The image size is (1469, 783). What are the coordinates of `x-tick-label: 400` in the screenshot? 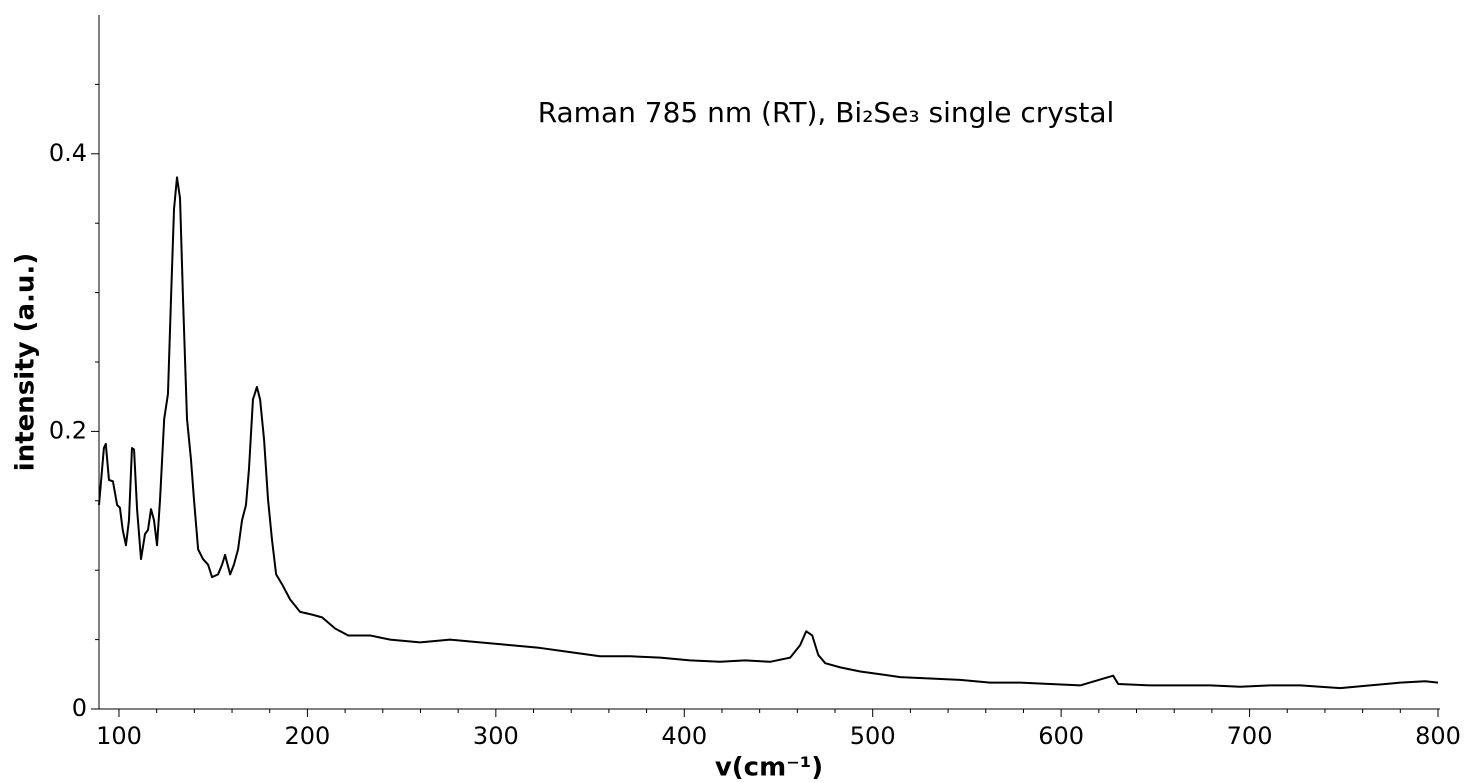 It's located at (684, 736).